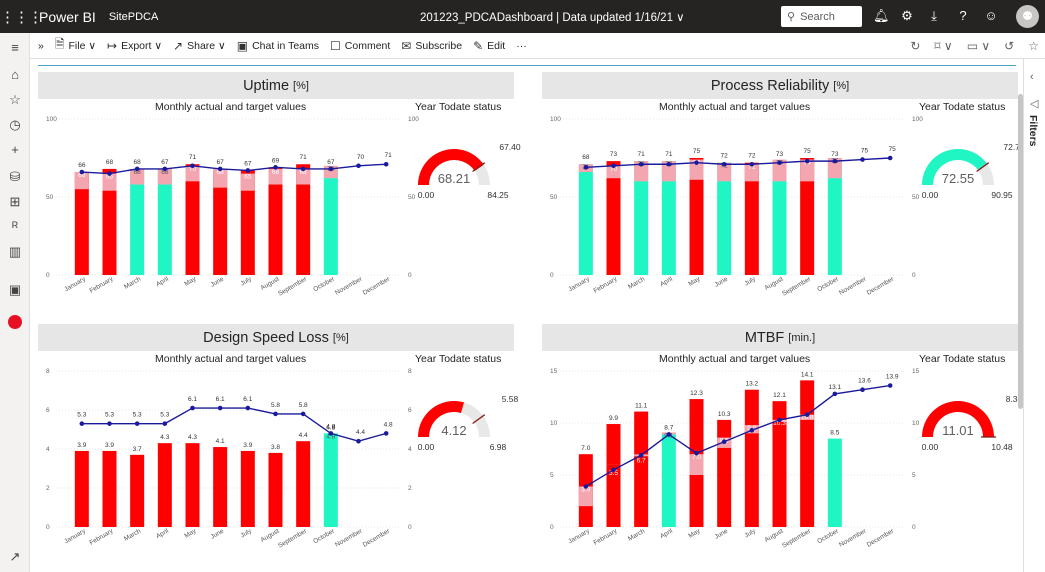 This screenshot has width=1045, height=572. Describe the element at coordinates (41, 45) in the screenshot. I see `expand-nav-icon: »` at that location.